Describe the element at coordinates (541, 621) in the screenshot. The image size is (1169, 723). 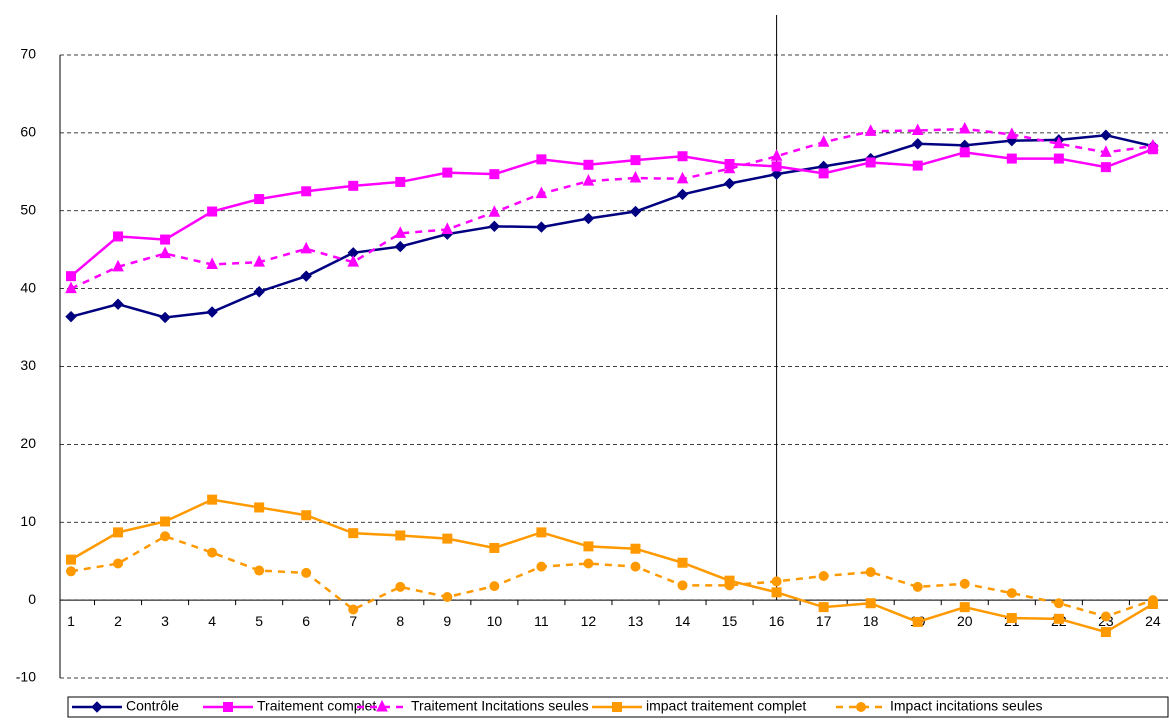
I see `x-tick-label: 11` at that location.